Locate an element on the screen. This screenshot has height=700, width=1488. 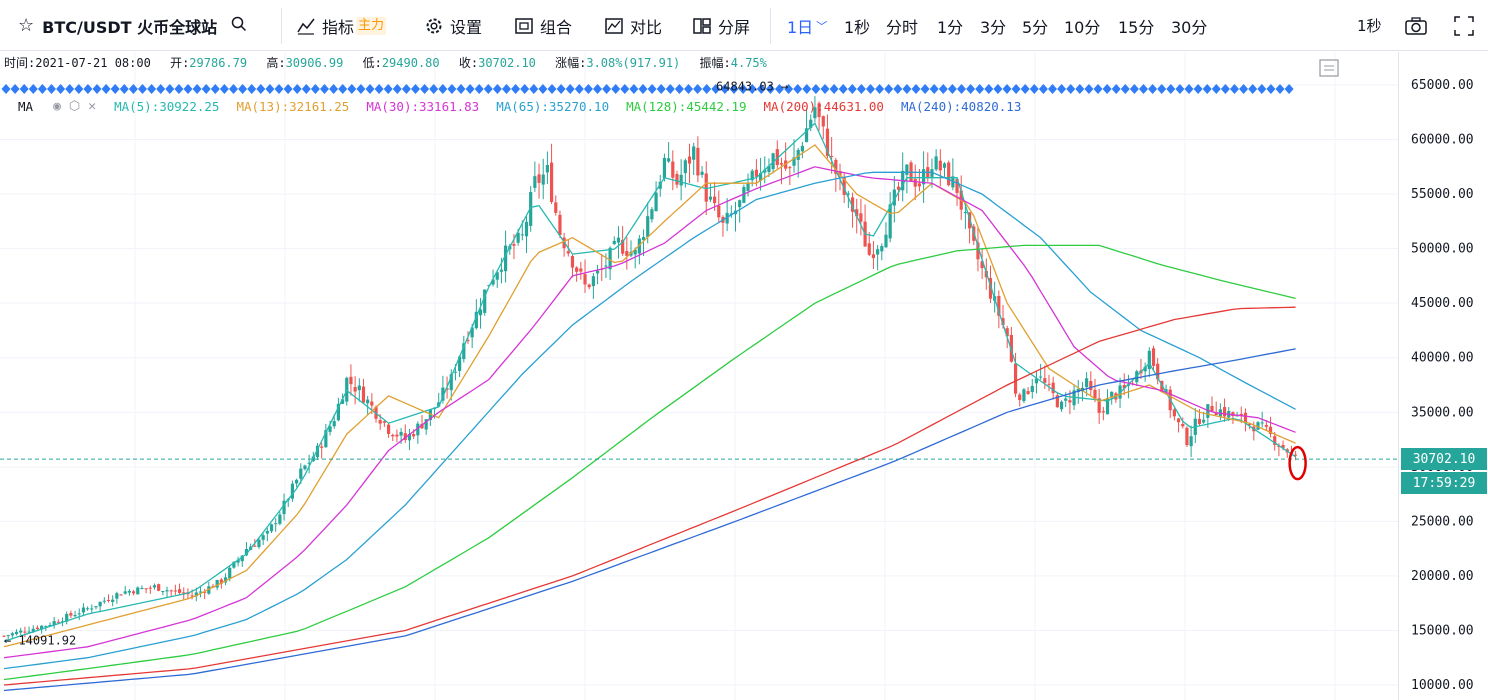
ma13-value: MA(13):32161.25 is located at coordinates (293, 106).